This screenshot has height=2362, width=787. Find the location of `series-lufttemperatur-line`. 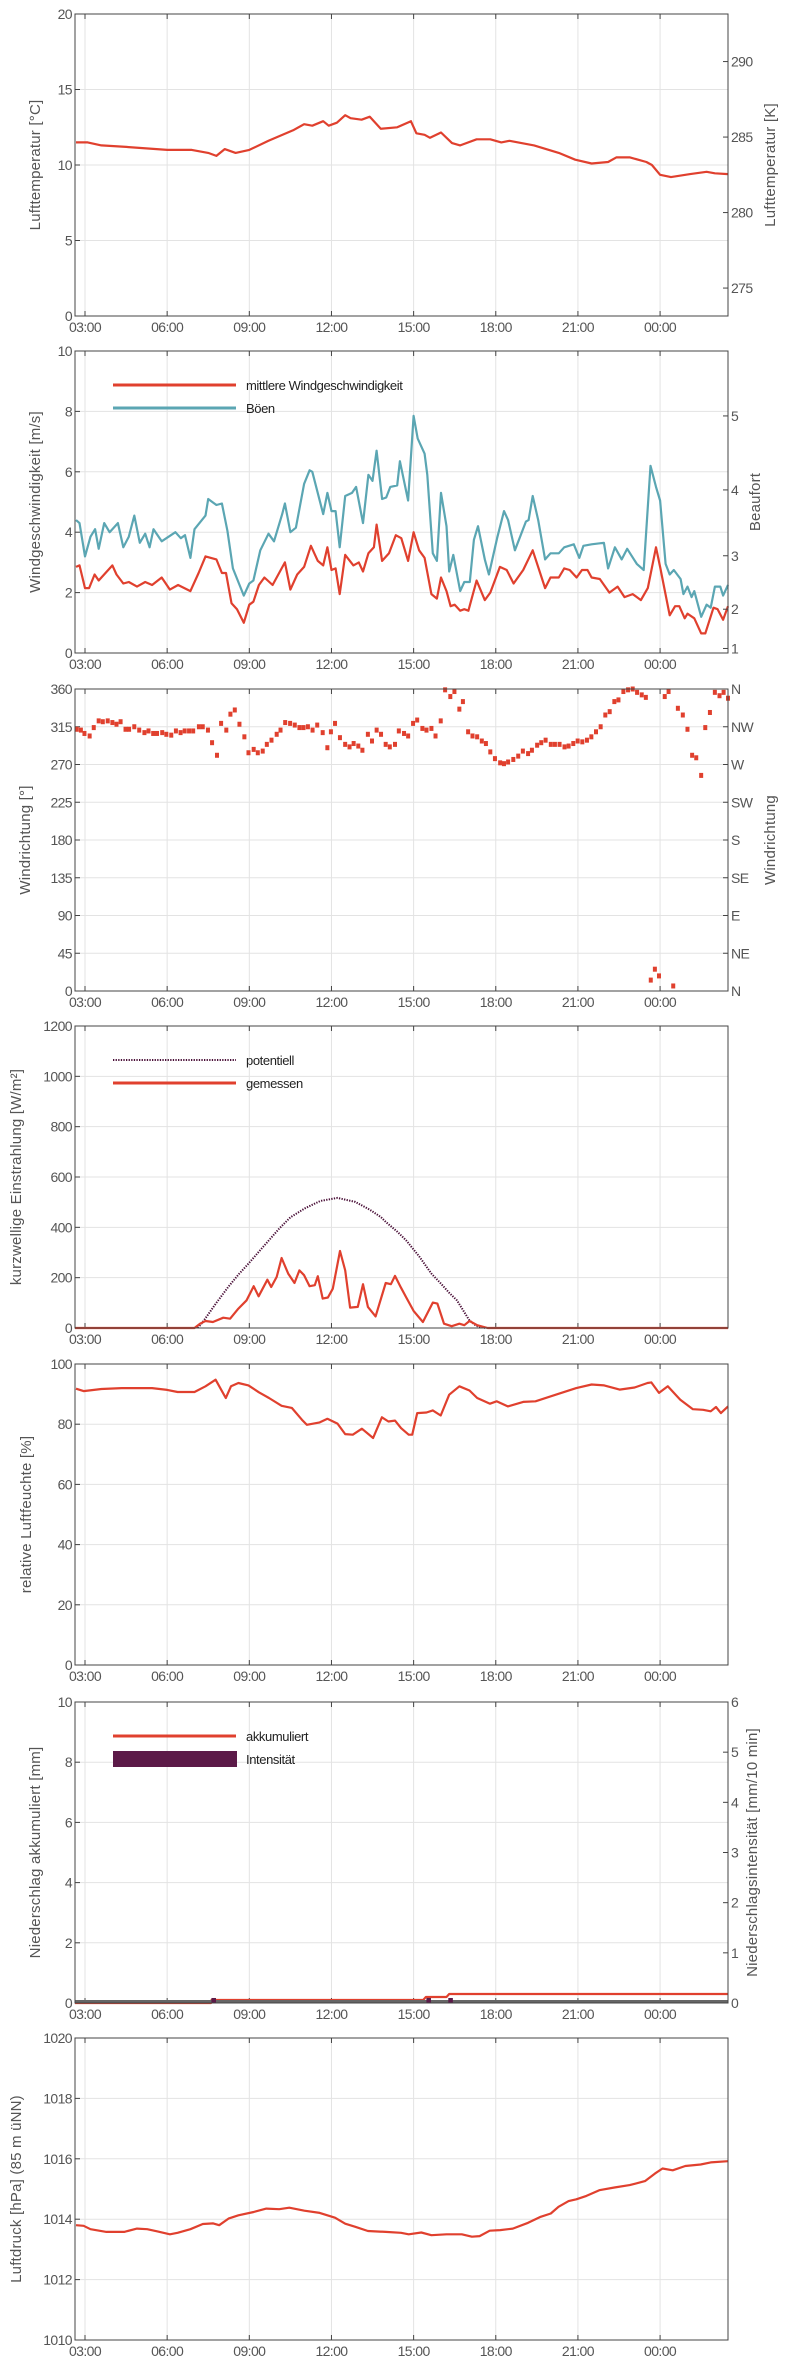

series-lufttemperatur-line is located at coordinates (402, 146).